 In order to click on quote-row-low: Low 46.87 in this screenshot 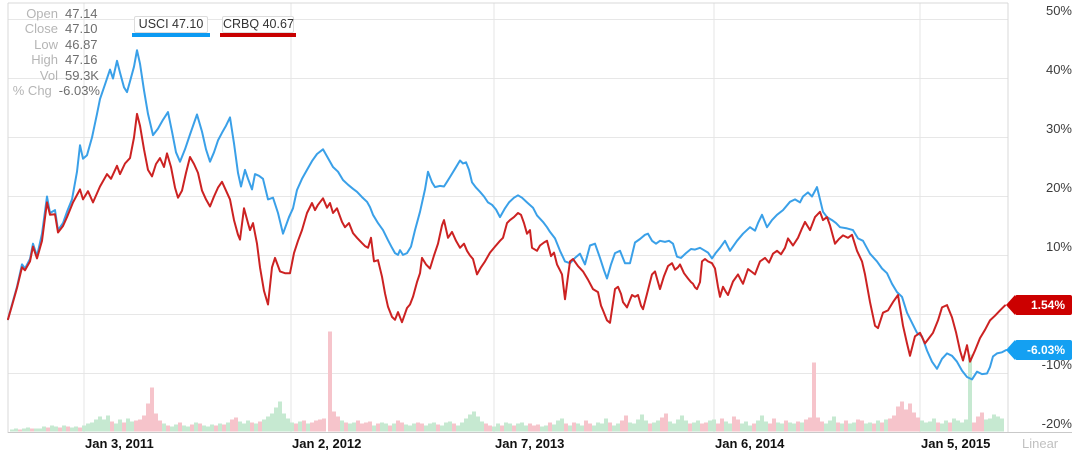, I will do `click(50, 44)`.